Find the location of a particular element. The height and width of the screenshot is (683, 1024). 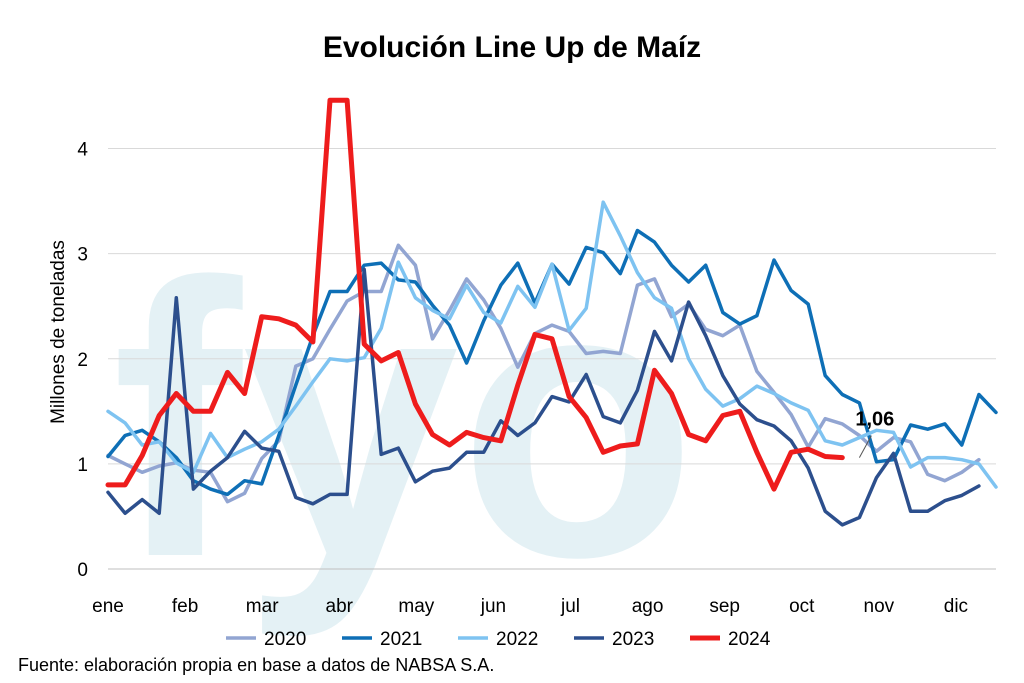

annotation-label: 1,06 is located at coordinates (874, 420).